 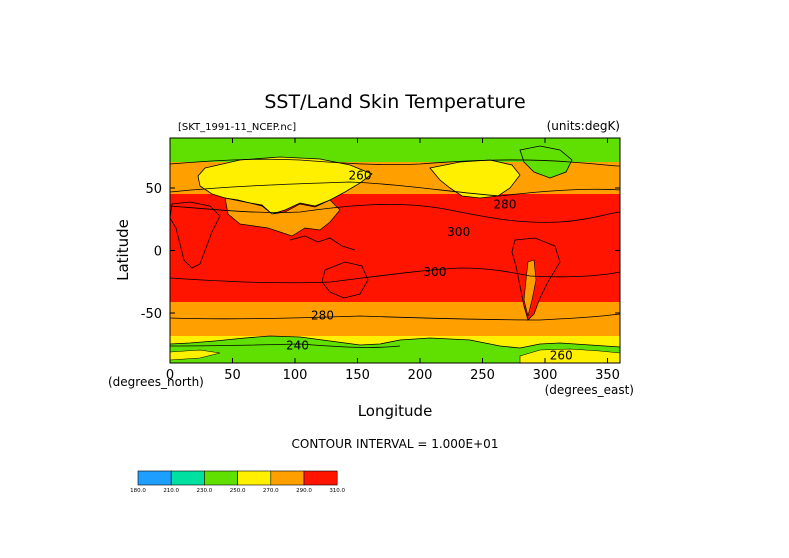 What do you see at coordinates (546, 162) in the screenshot?
I see `greenland-green` at bounding box center [546, 162].